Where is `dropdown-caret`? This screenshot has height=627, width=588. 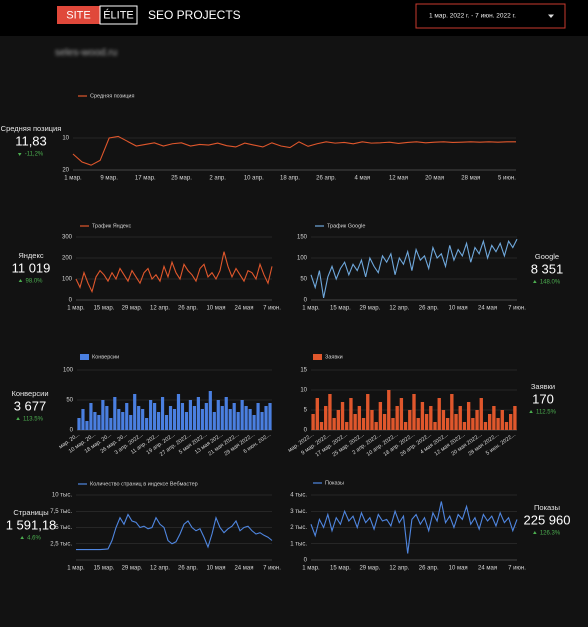
dropdown-caret is located at coordinates (551, 16).